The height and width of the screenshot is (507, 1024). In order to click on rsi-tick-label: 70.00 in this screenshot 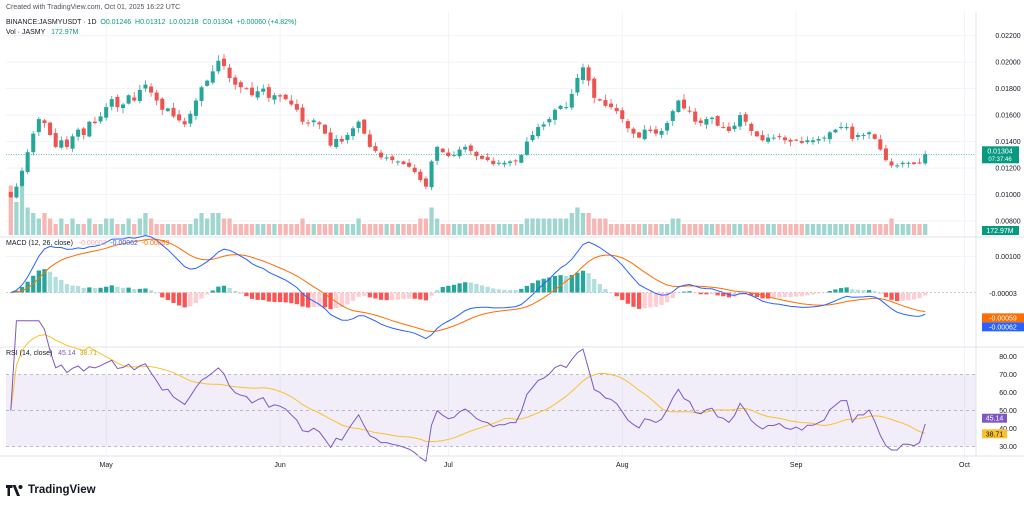, I will do `click(1008, 375)`.